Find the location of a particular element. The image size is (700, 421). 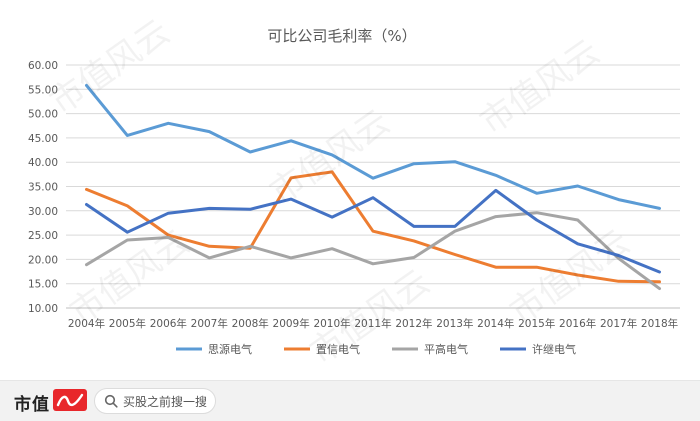

legend-label: 置信电气 is located at coordinates (338, 349).